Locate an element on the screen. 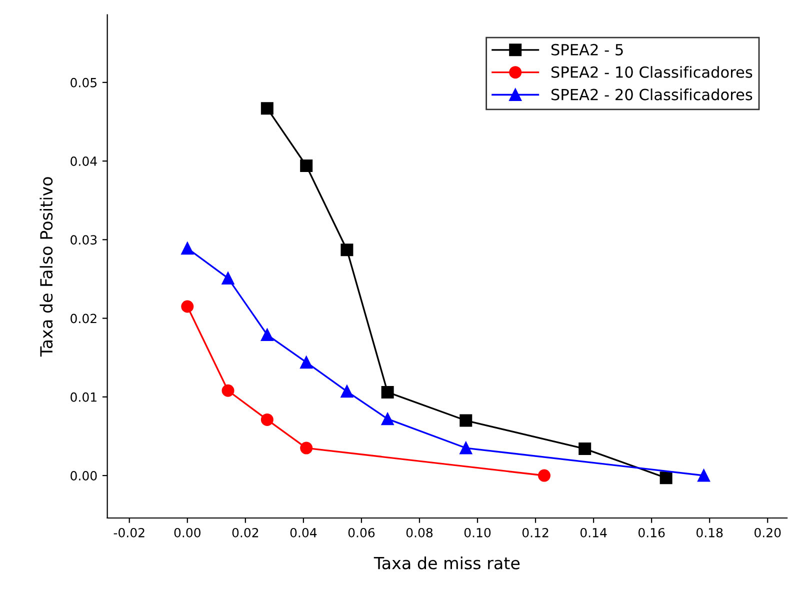 The width and height of the screenshot is (795, 592). x-tick-label: 0.04 is located at coordinates (303, 533).